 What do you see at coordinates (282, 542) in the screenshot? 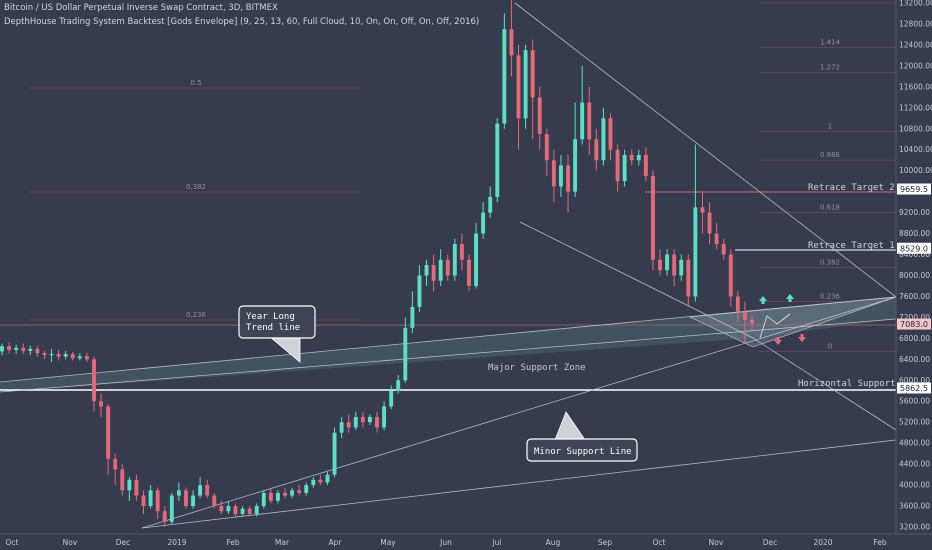
I see `time-tick-label: Mar` at bounding box center [282, 542].